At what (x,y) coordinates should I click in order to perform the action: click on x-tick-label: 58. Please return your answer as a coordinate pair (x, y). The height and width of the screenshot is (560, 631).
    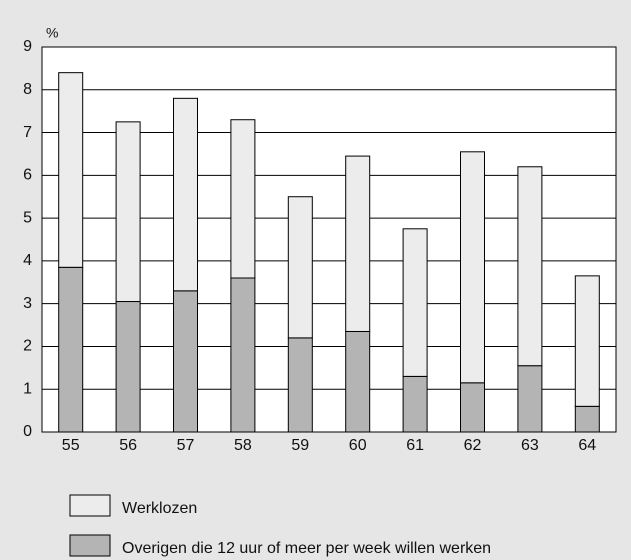
    Looking at the image, I should click on (243, 445).